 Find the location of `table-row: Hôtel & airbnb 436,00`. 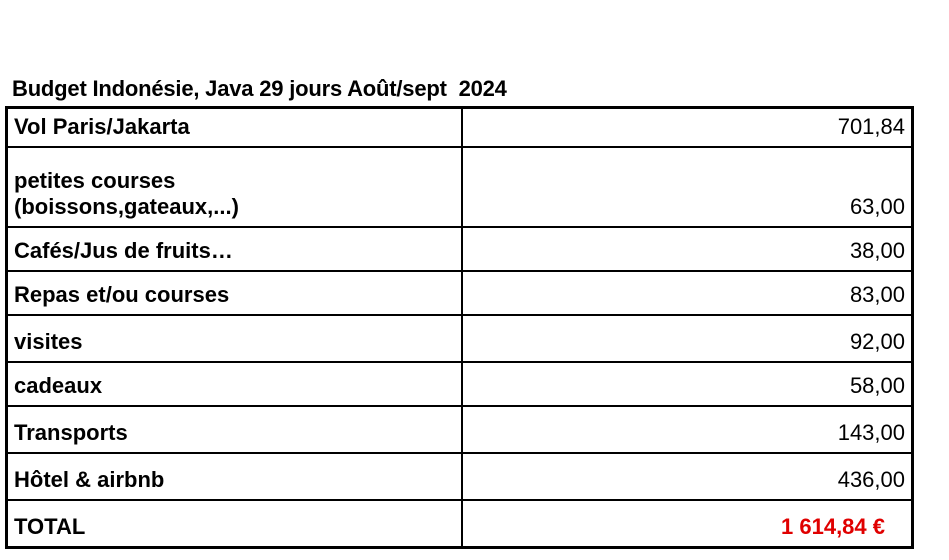

table-row: Hôtel & airbnb 436,00 is located at coordinates (459, 476).